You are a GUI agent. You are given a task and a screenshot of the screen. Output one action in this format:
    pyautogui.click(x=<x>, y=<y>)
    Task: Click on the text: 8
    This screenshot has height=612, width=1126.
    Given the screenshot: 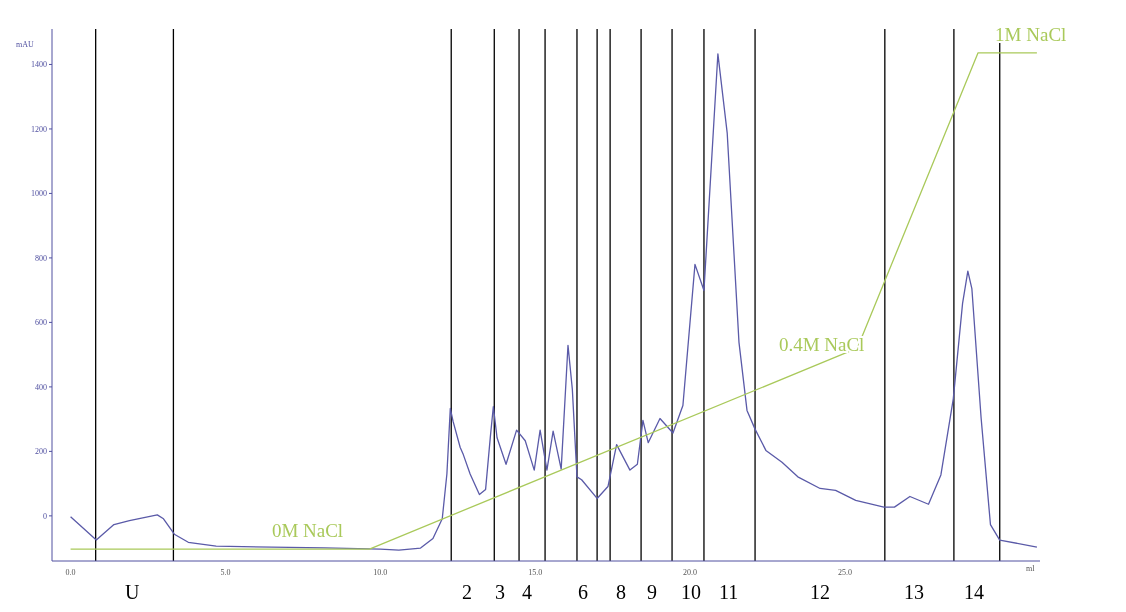 What is the action you would take?
    pyautogui.click(x=621, y=592)
    